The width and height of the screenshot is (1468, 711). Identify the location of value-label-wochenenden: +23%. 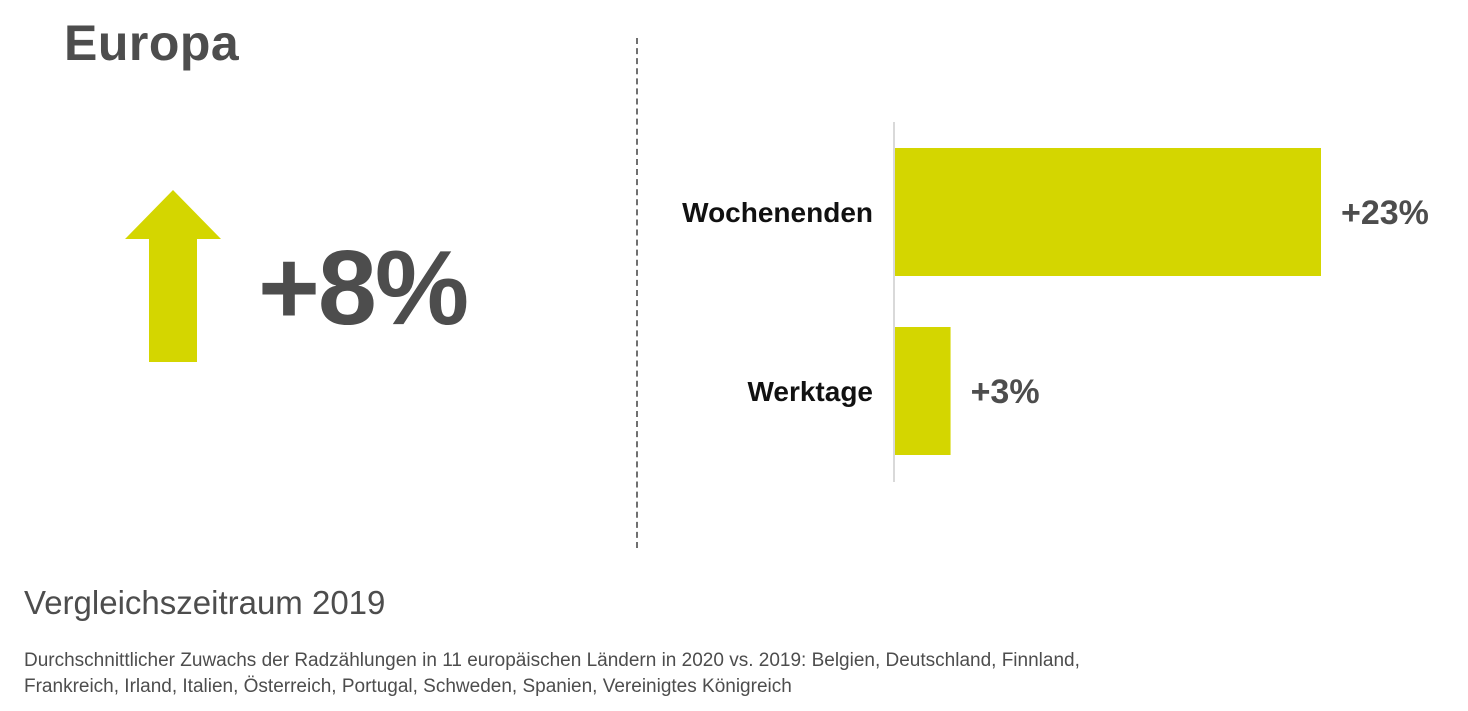
(1385, 213).